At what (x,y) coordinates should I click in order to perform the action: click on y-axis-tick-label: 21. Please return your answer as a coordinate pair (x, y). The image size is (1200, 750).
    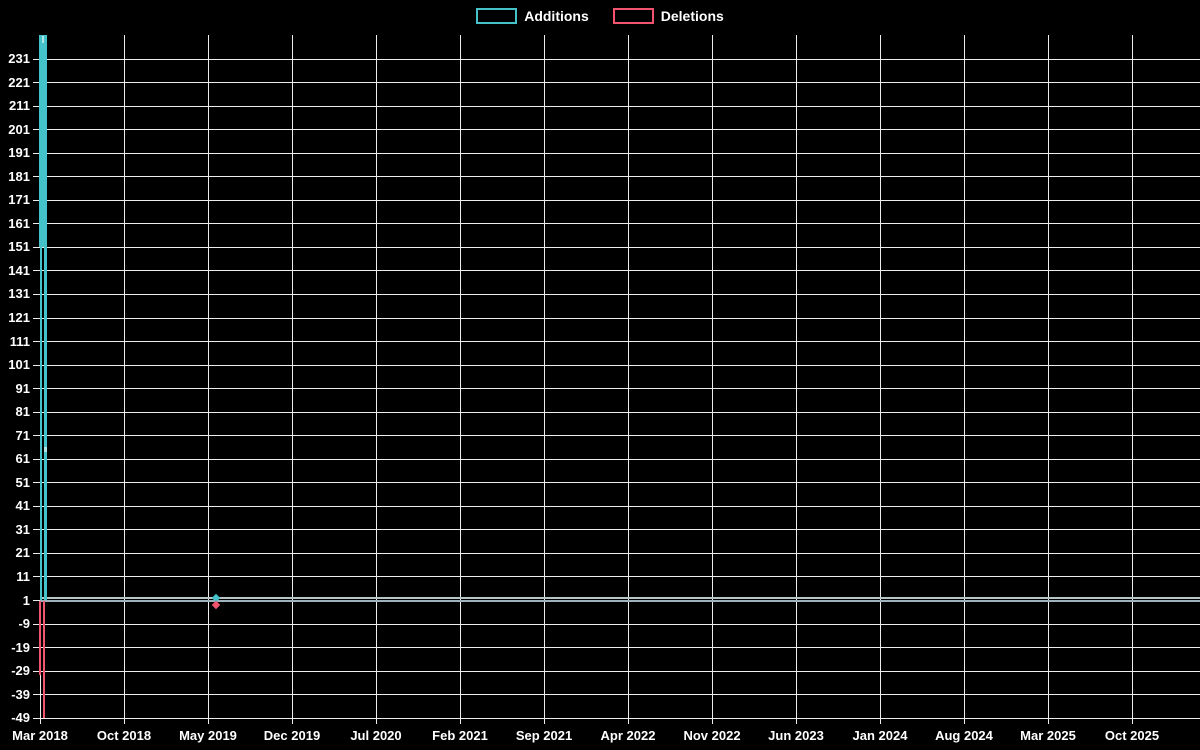
    Looking at the image, I should click on (22, 553).